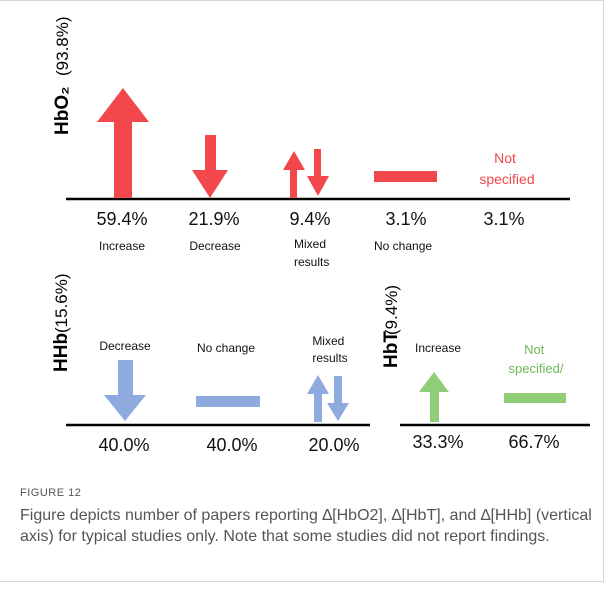 The height and width of the screenshot is (594, 614). I want to click on hhb-axis-title: HHb, so click(61, 352).